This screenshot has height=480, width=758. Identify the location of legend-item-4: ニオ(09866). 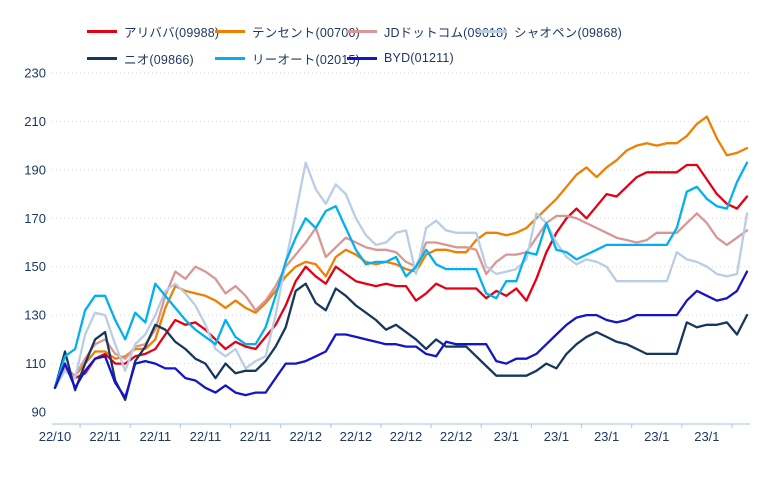
(140, 59).